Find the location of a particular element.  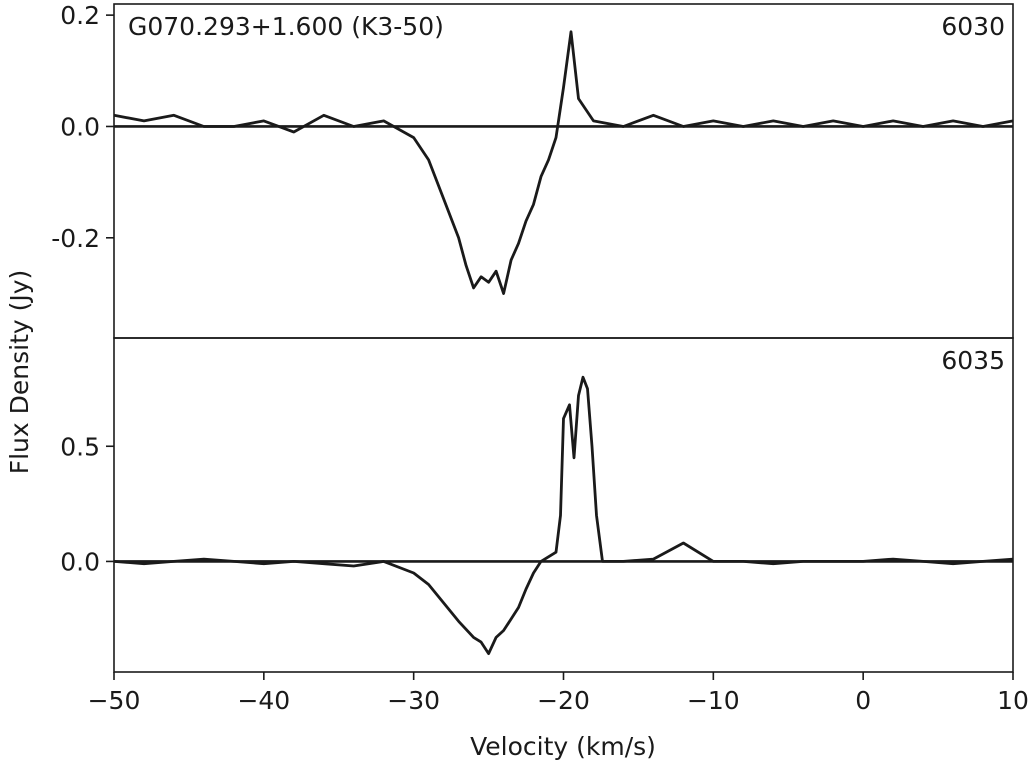

x-tick-label-2: −40 is located at coordinates (263, 700).